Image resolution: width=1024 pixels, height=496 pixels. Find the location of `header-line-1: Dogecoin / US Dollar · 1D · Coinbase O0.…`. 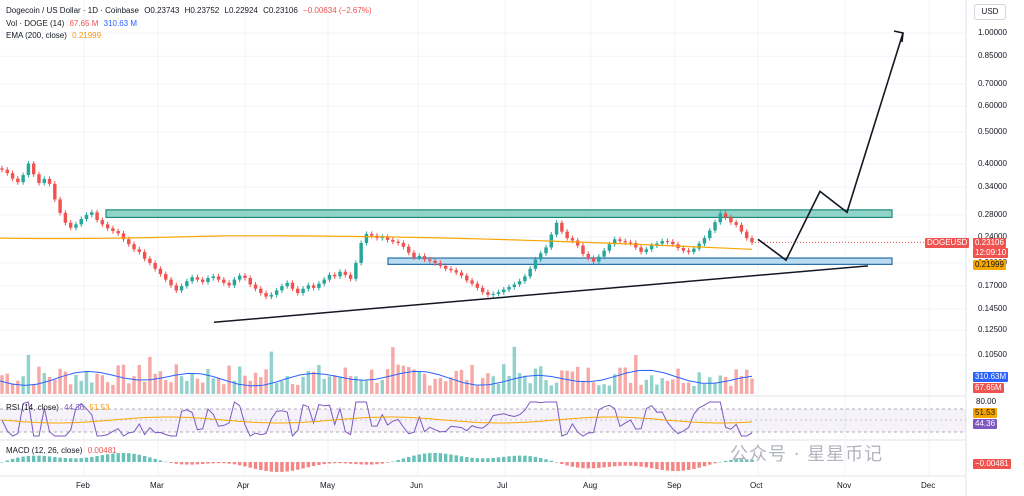

header-line-1: Dogecoin / US Dollar · 1D · Coinbase O0.… is located at coordinates (190, 11).